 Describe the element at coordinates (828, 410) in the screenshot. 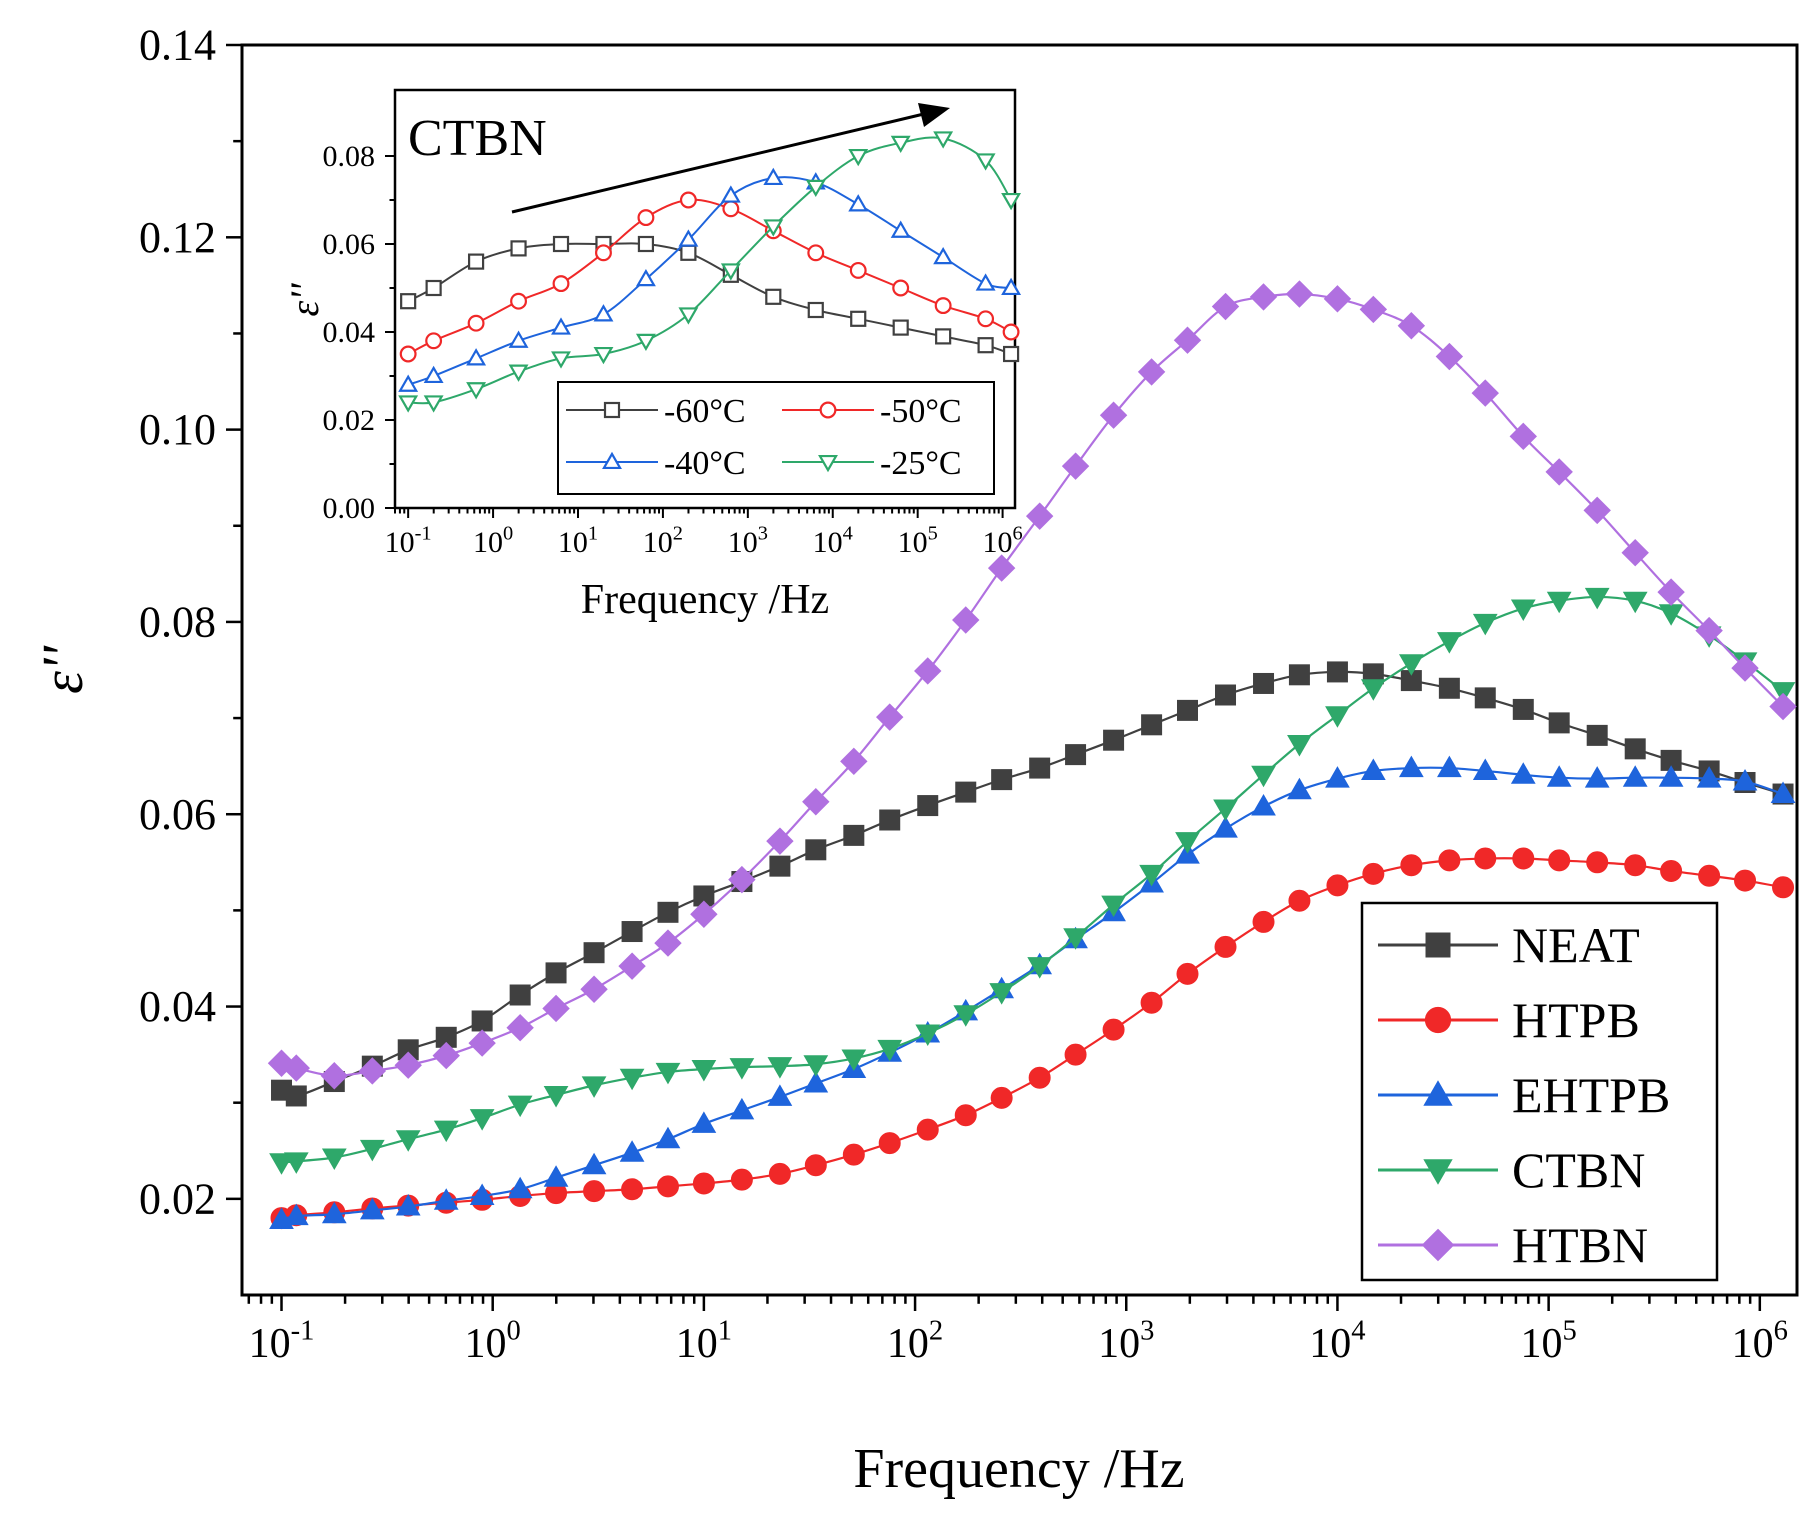

I see `legend-marker` at that location.